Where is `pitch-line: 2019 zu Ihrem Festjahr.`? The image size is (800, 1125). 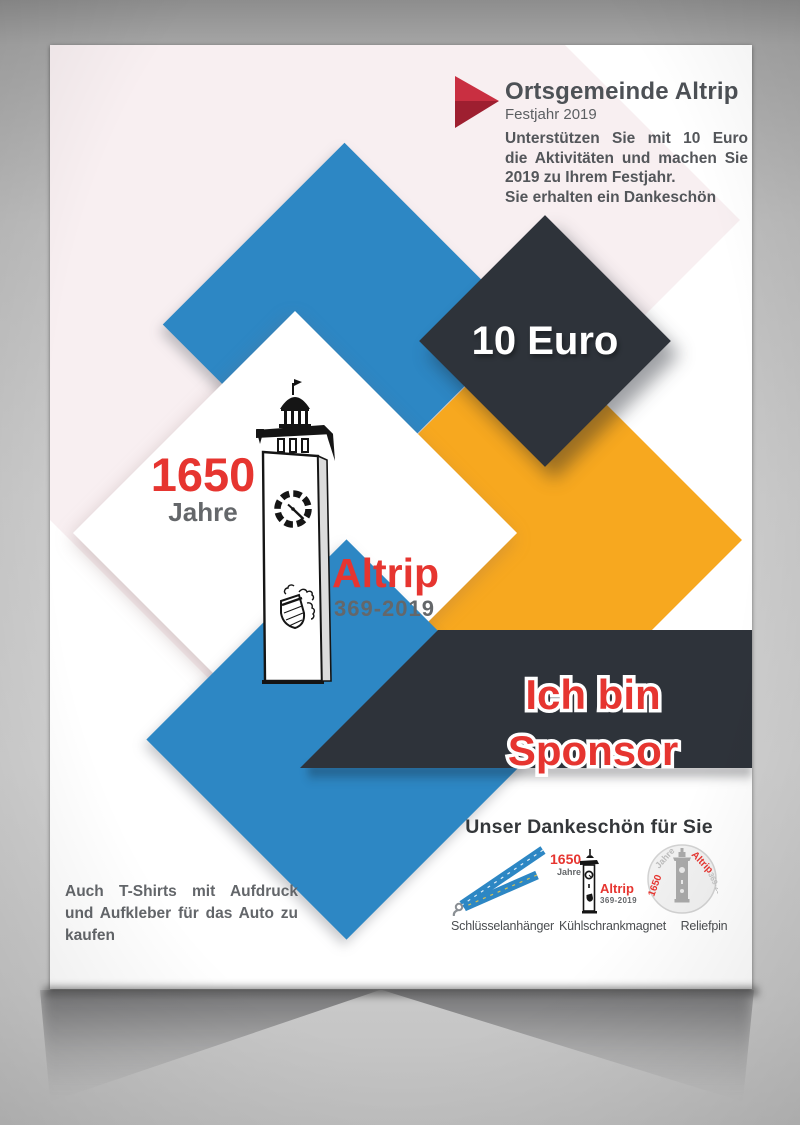 pitch-line: 2019 zu Ihrem Festjahr. is located at coordinates (590, 177).